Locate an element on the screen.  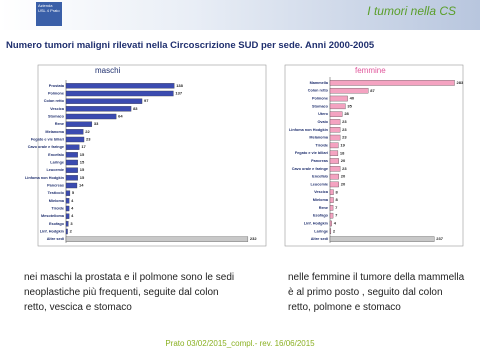
chart-title: maschi is located at coordinates (108, 70).